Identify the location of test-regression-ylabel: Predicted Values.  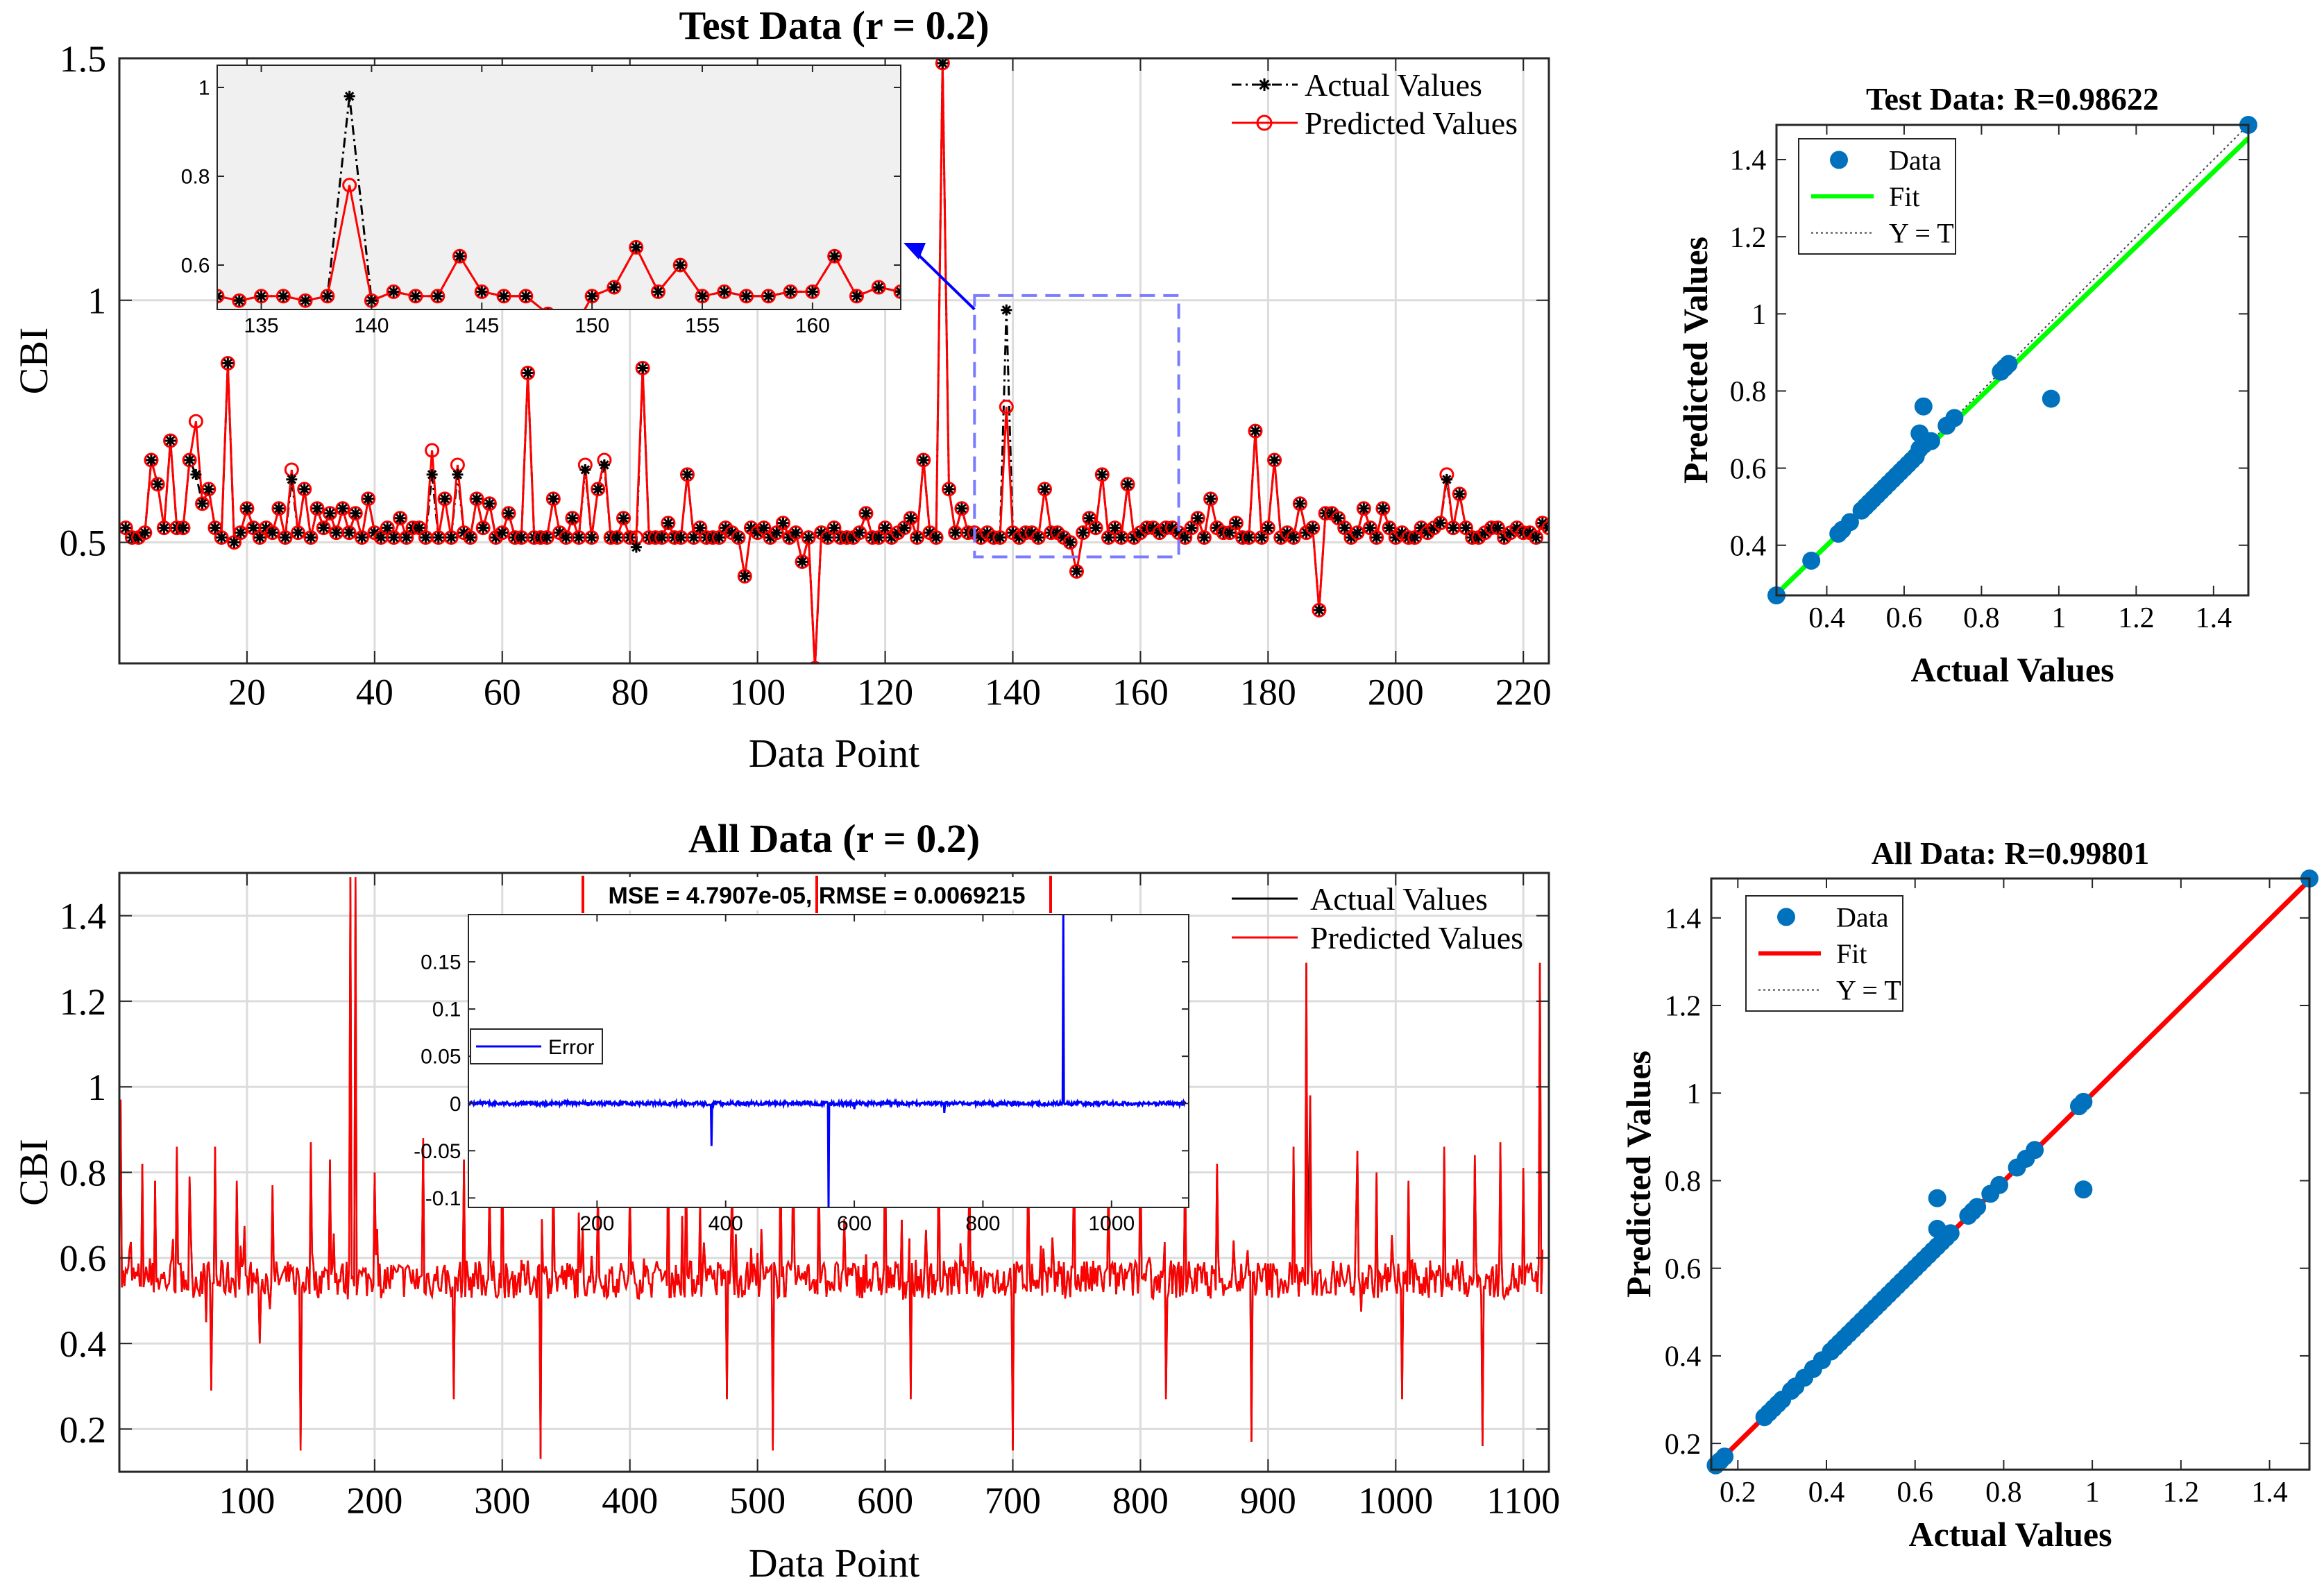
(1695, 360).